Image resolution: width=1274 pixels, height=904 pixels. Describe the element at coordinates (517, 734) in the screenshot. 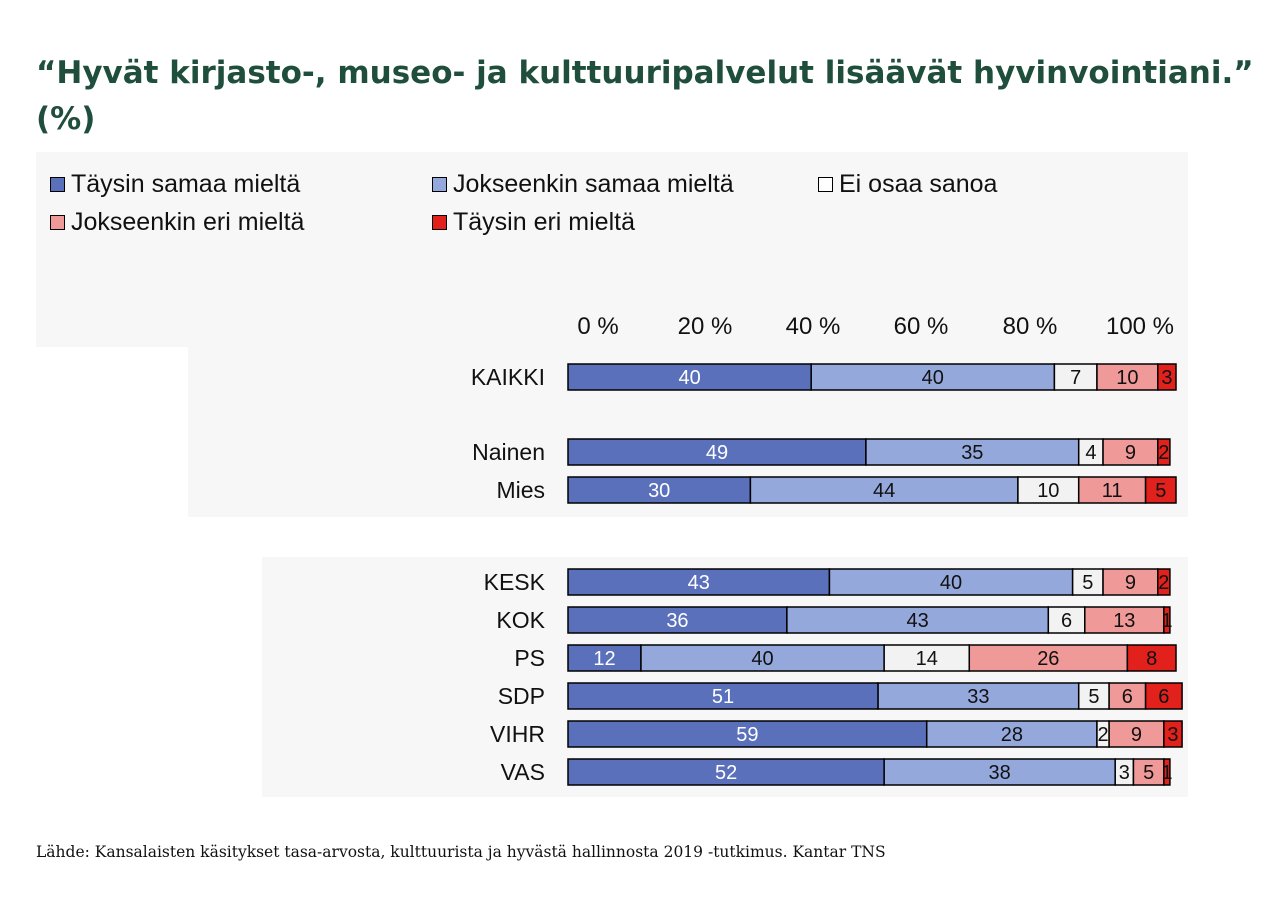

I see `category-label: VIHR` at that location.